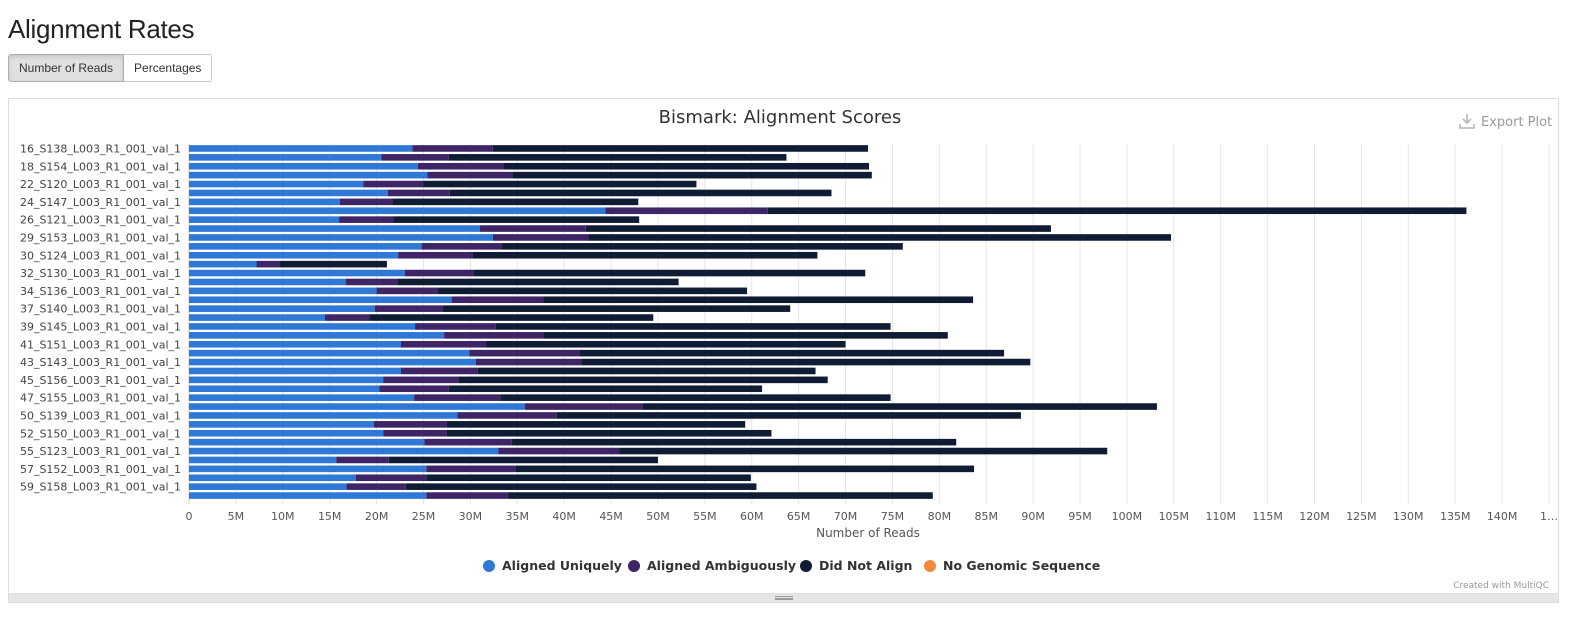  I want to click on legend-item: Aligned Uniquely, so click(552, 565).